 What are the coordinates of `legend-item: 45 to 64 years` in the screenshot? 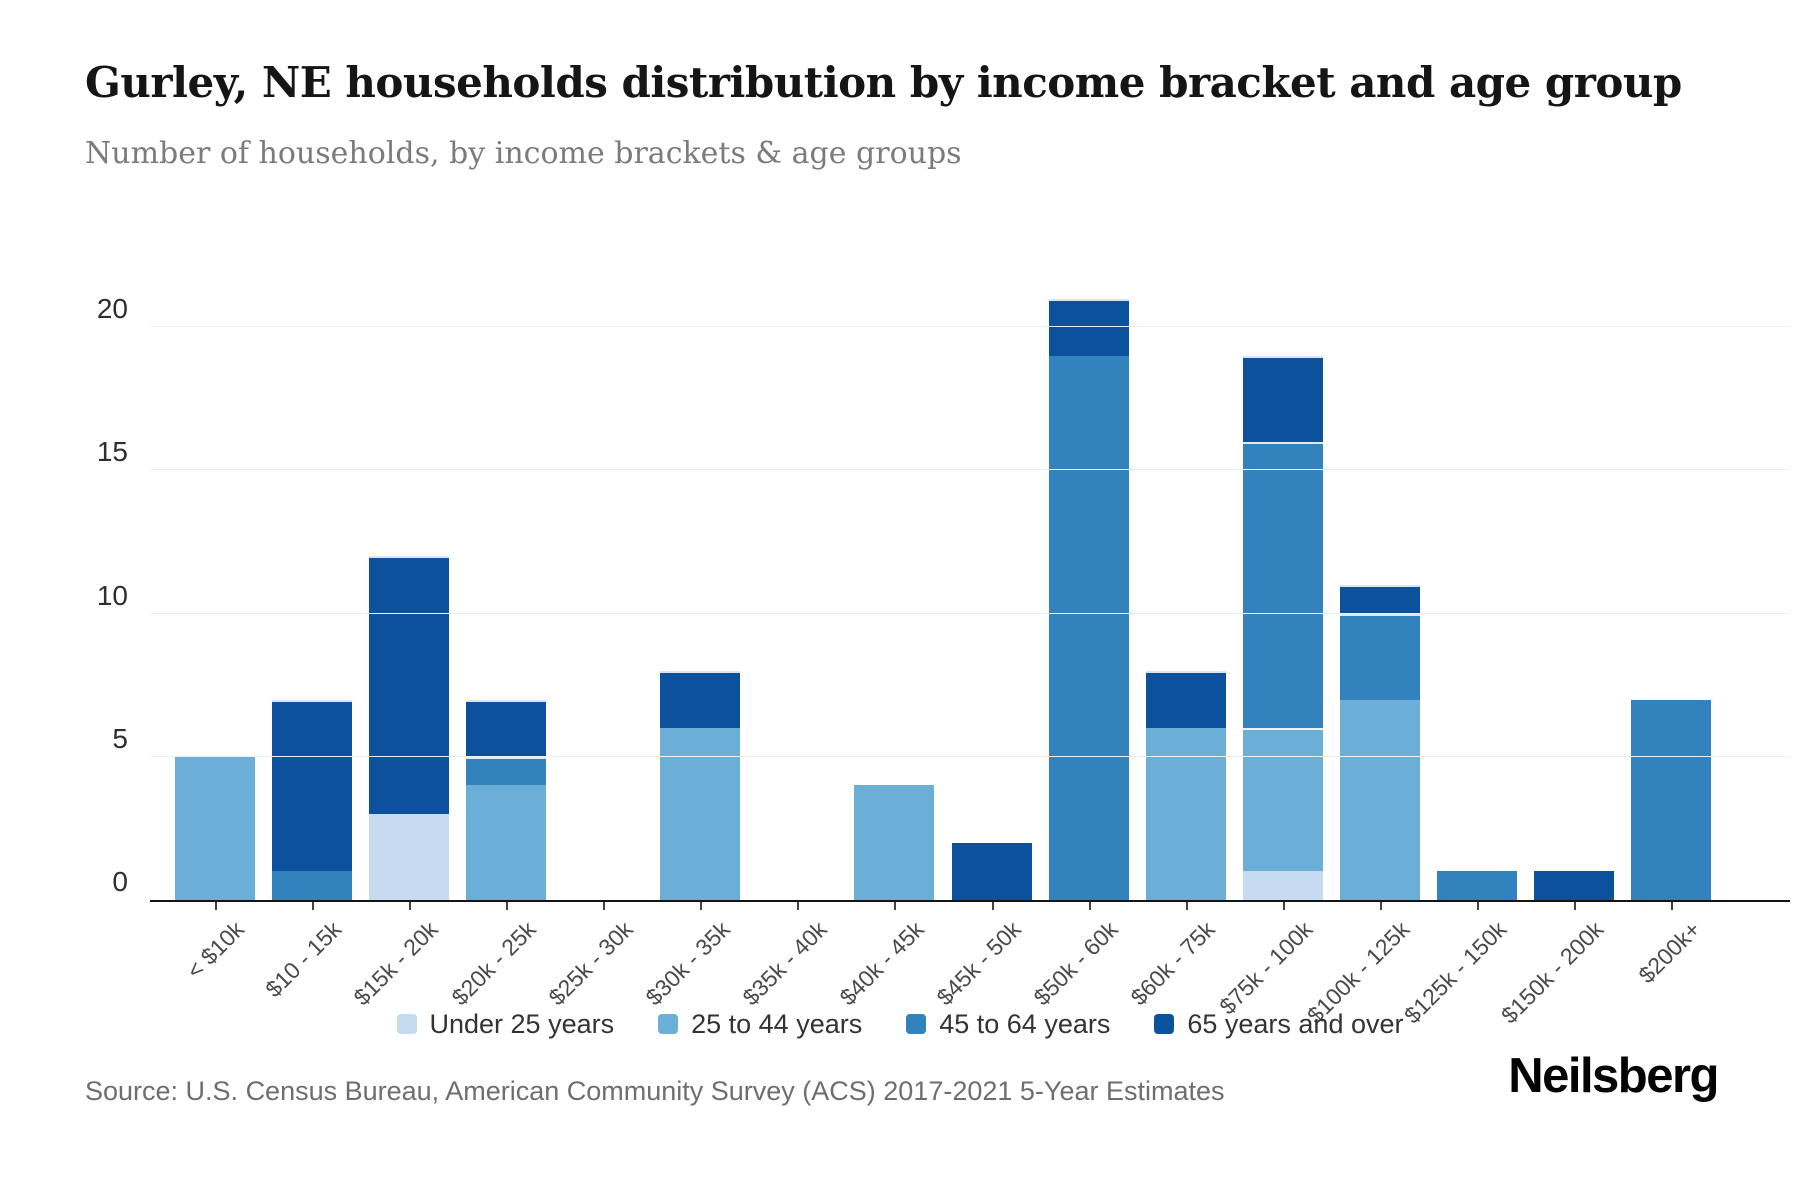 It's located at (1008, 1024).